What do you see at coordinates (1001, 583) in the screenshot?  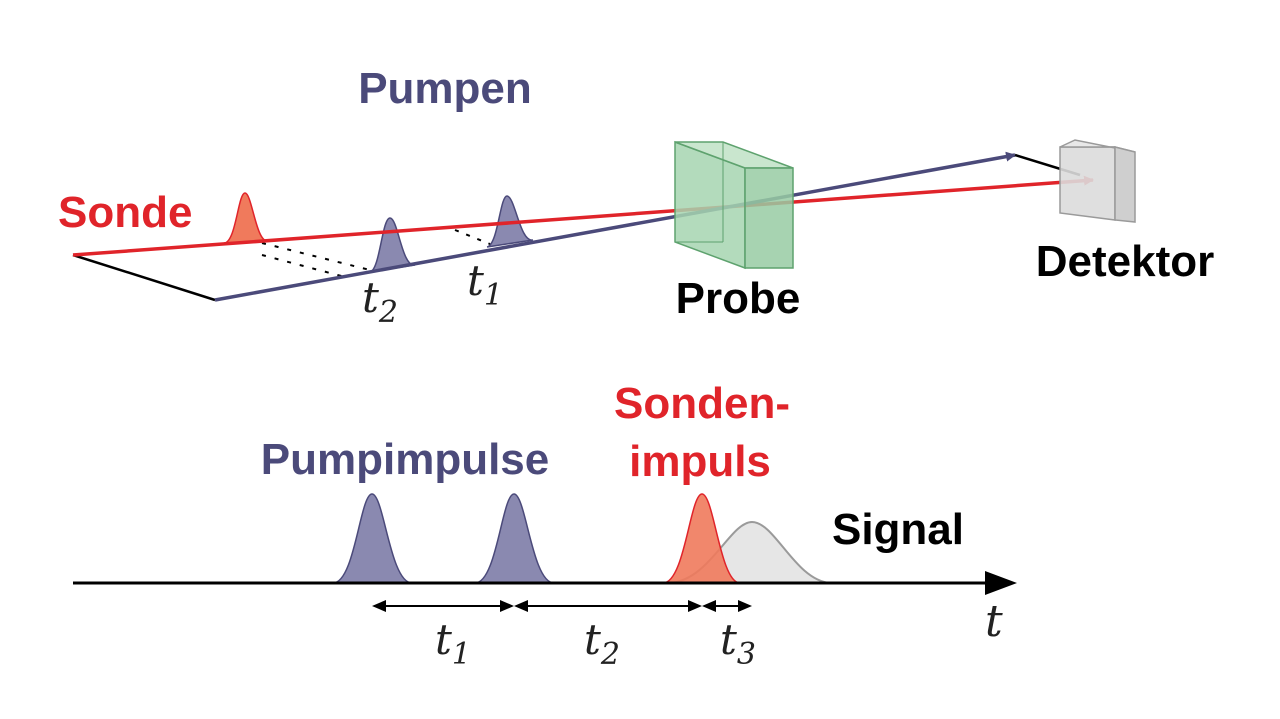 I see `time-axis-arrowhead` at bounding box center [1001, 583].